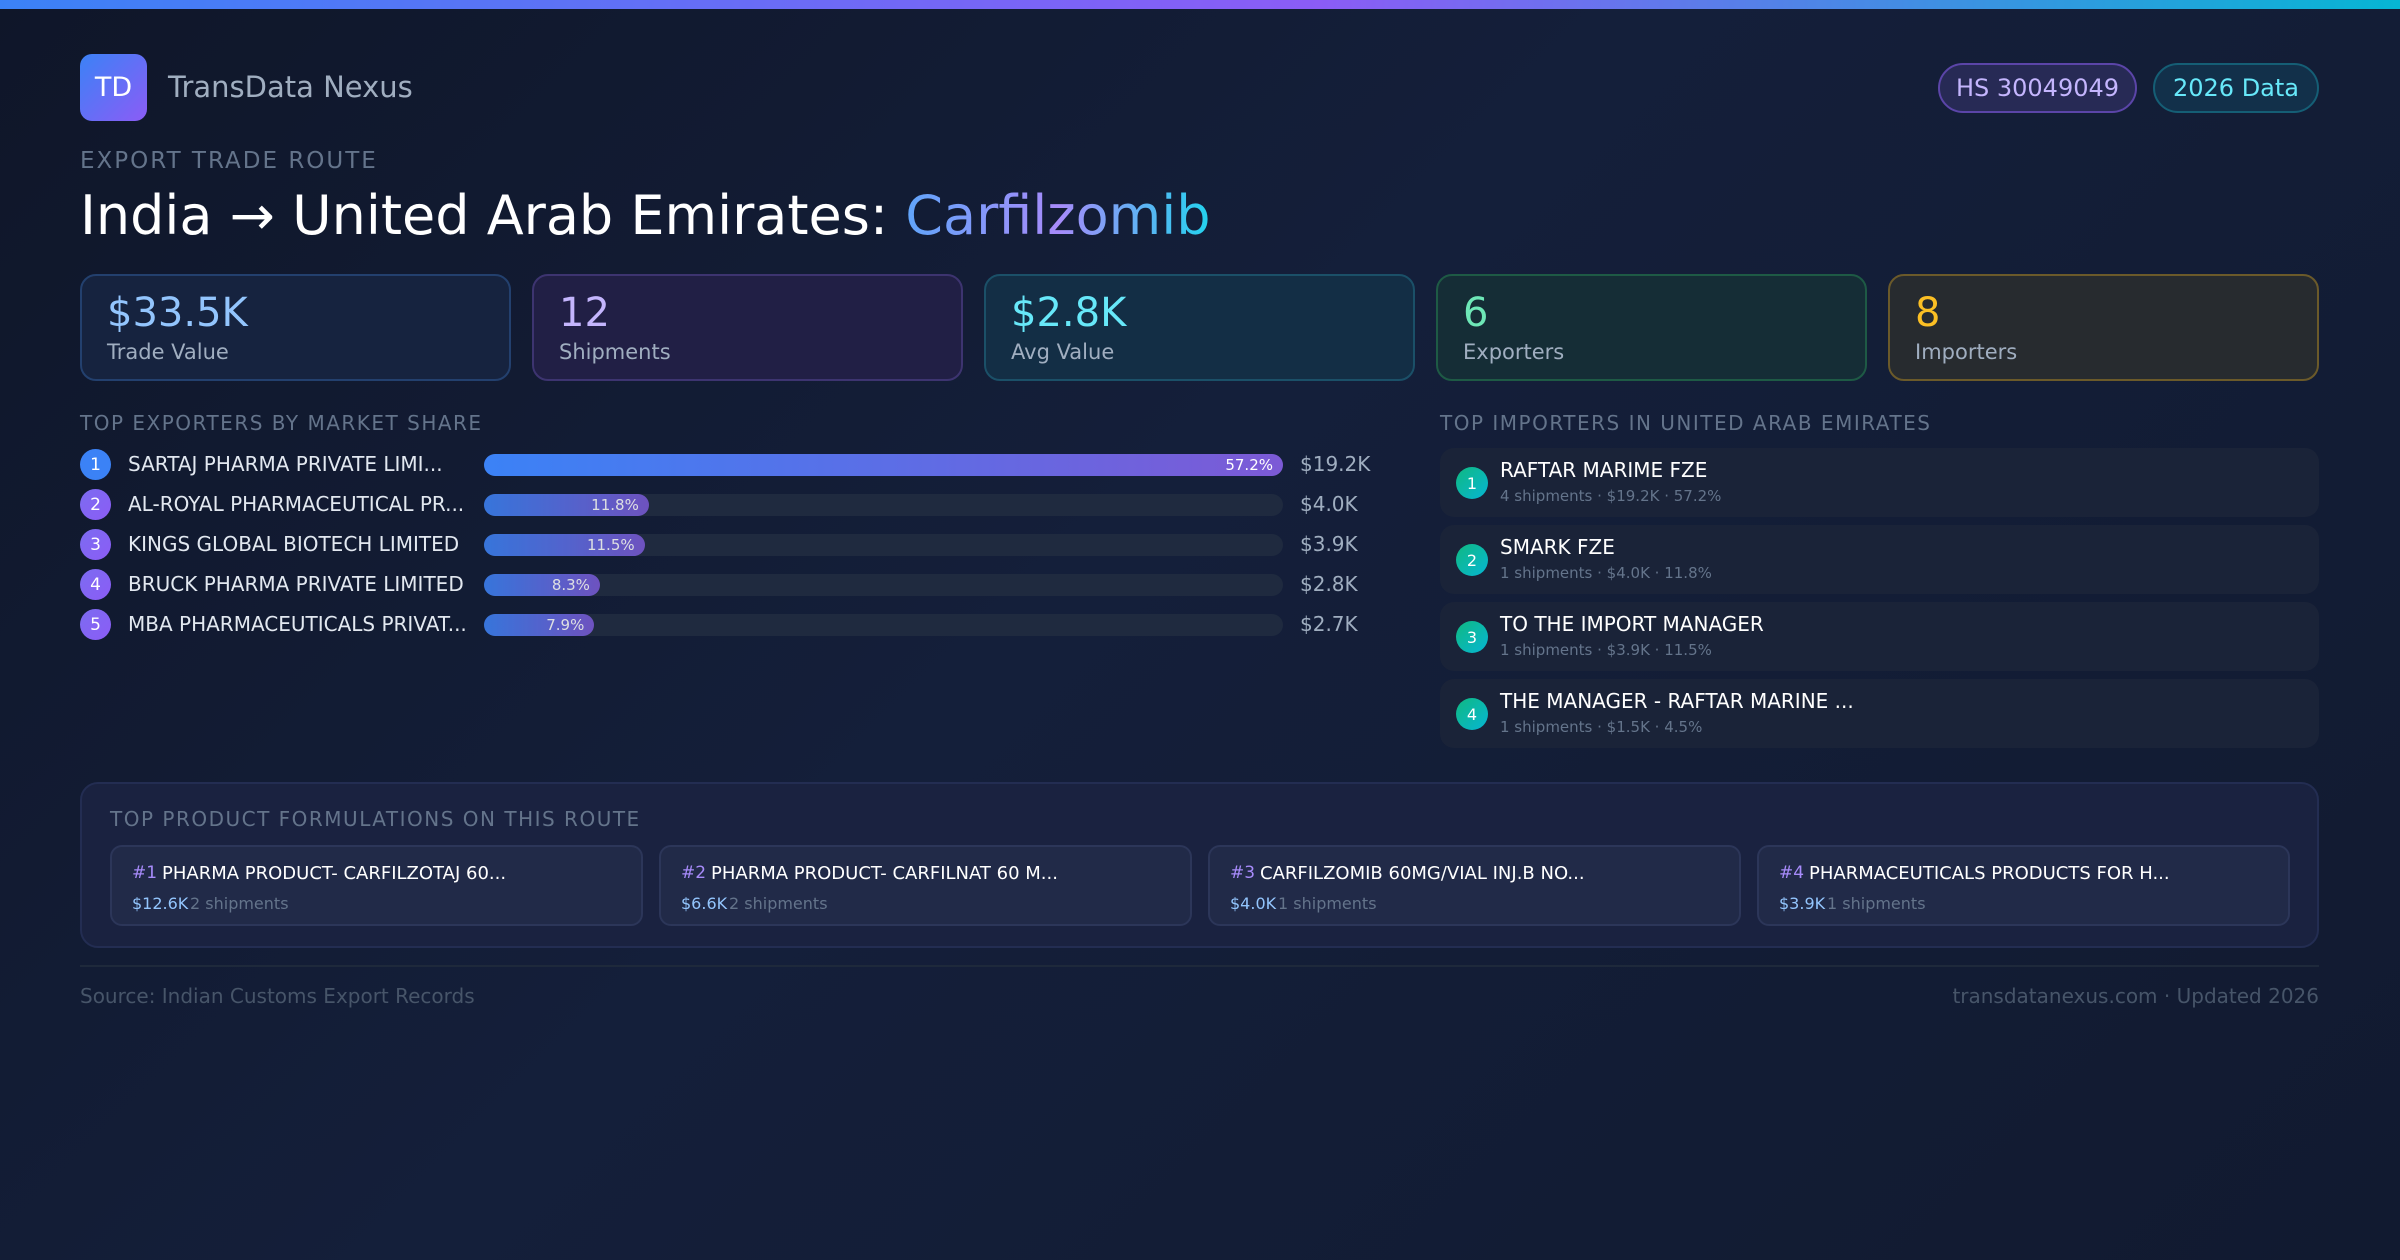 The width and height of the screenshot is (2400, 1260). I want to click on exporter-row: 4 BRUCK PHARMA PRIVATE LIMITED 8.3% $2.8K, so click(730, 585).